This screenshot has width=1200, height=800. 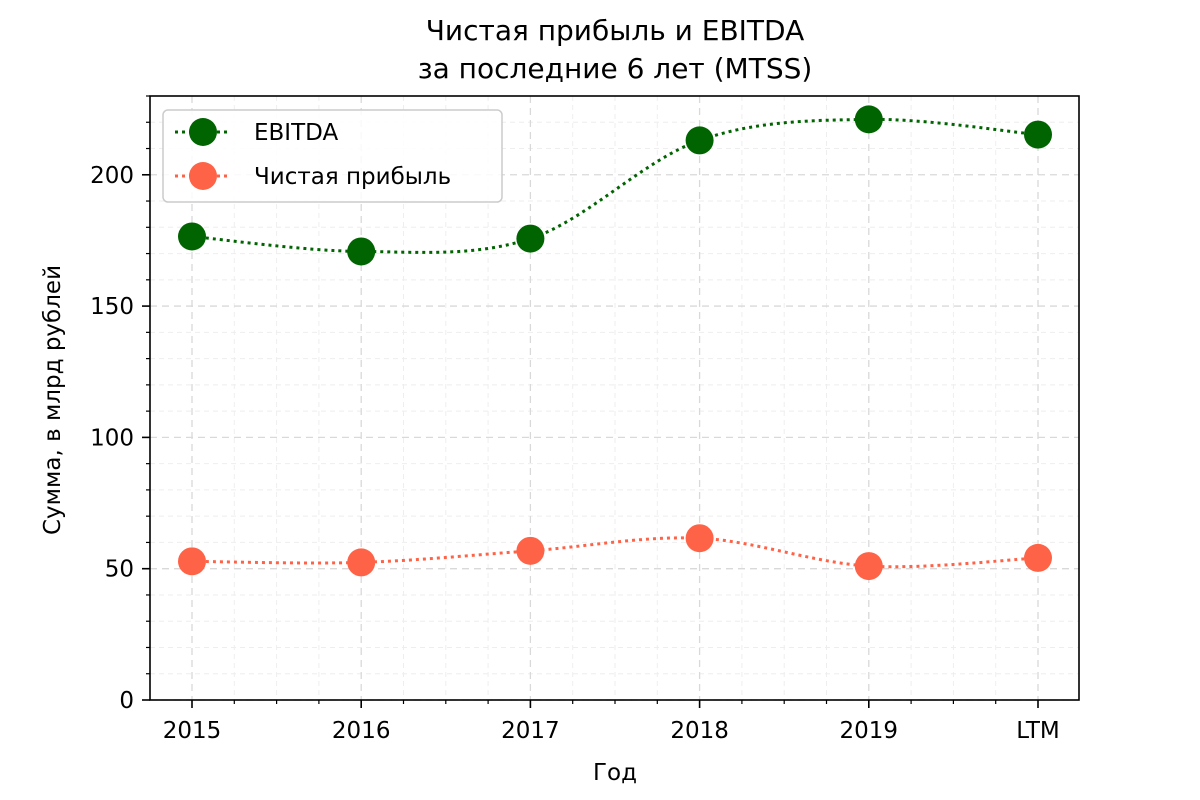 I want to click on legend: EBITDA Чистая прибыль, so click(x=332, y=156).